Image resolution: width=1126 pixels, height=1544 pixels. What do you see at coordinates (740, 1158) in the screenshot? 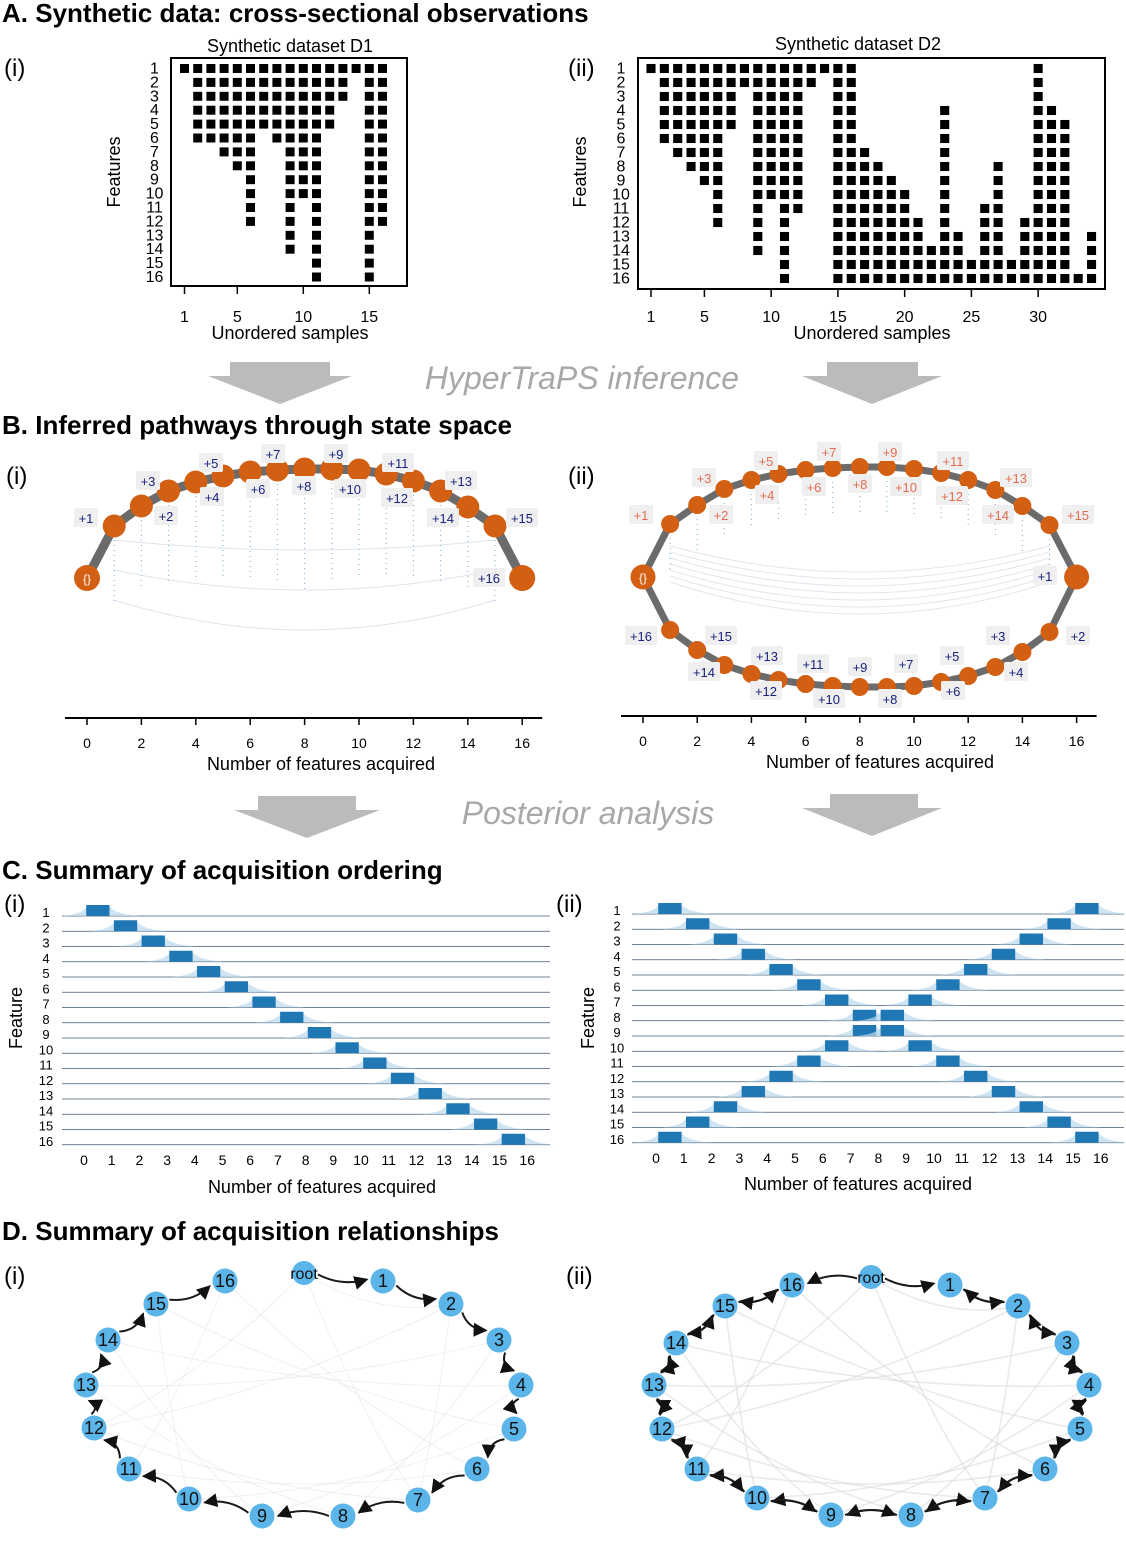
I see `ordering-xtick-label: 3` at bounding box center [740, 1158].